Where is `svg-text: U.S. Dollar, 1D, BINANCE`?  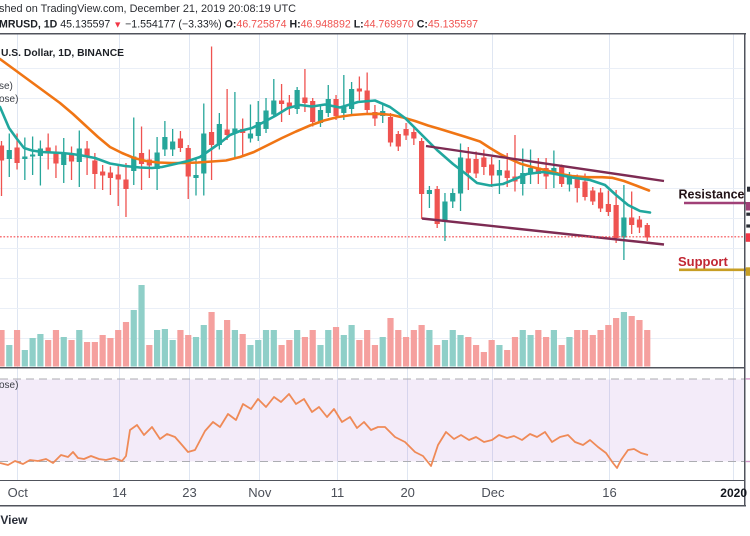
svg-text: U.S. Dollar, 1D, BINANCE is located at coordinates (62, 53).